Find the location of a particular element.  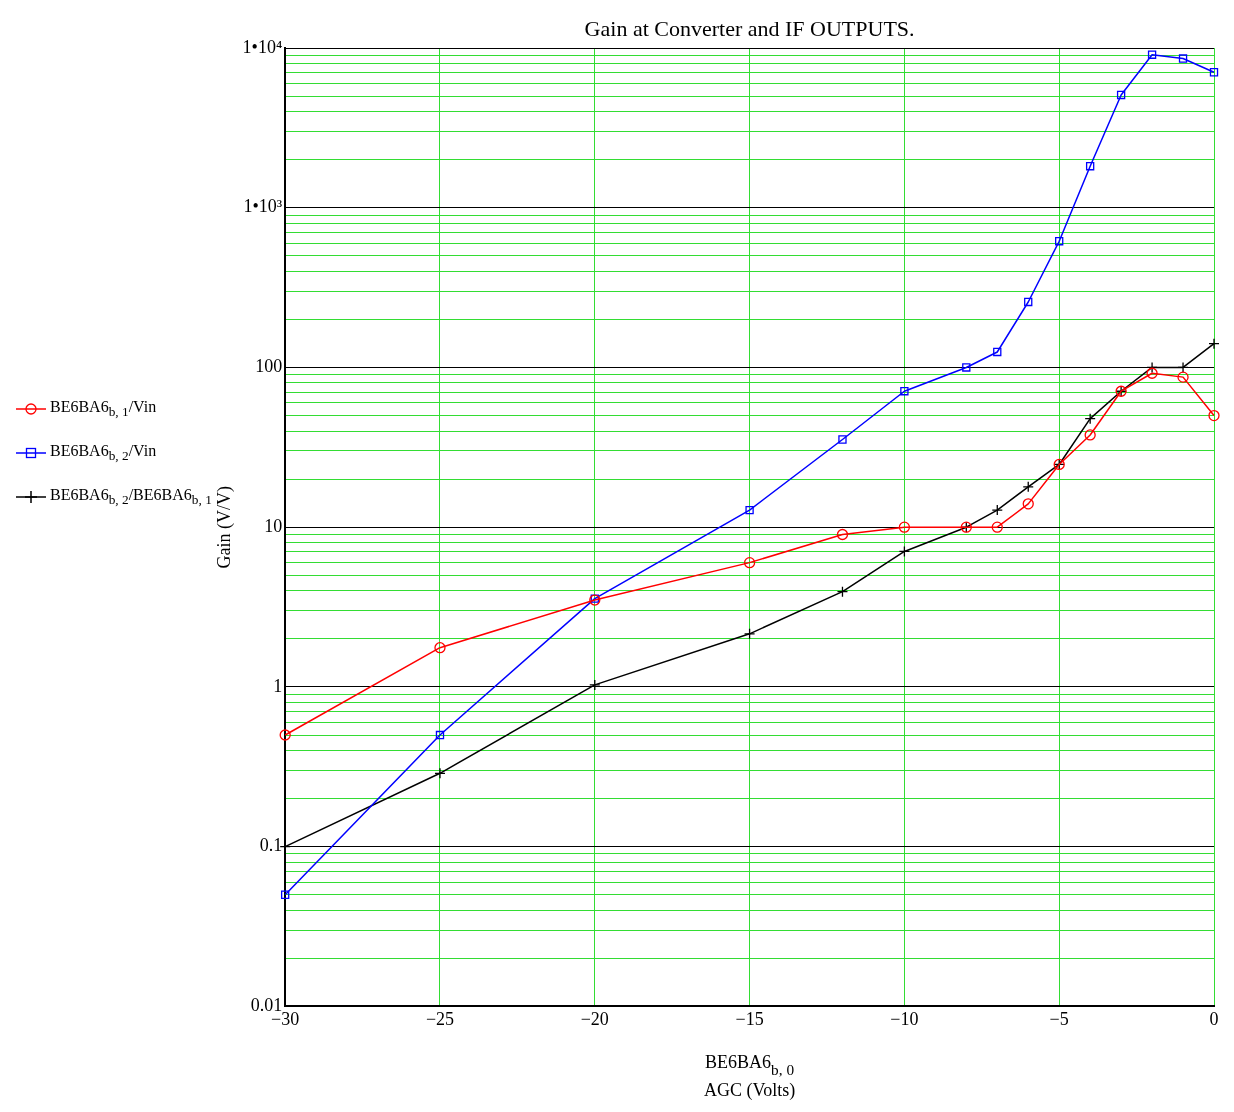

x-tick-label: −10 is located at coordinates (904, 1018).